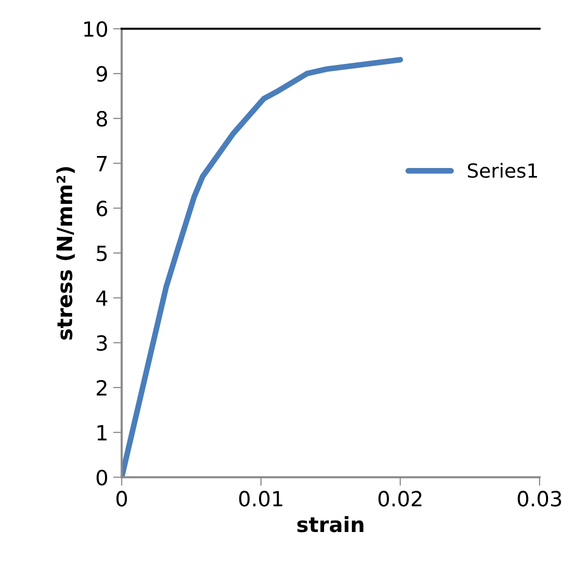  I want to click on y-tick-label: 4, so click(102, 298).